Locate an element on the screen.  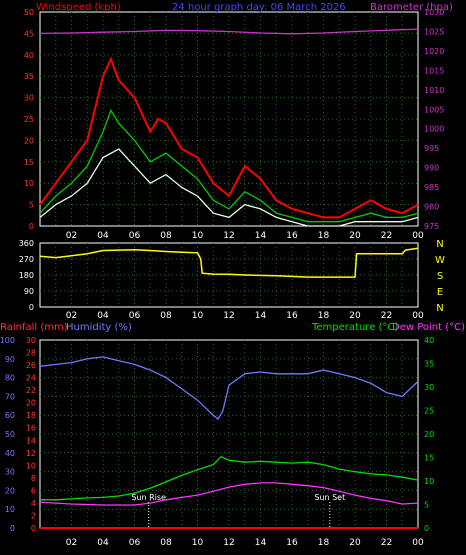
rain-tick-label: 28 is located at coordinates (31, 353).